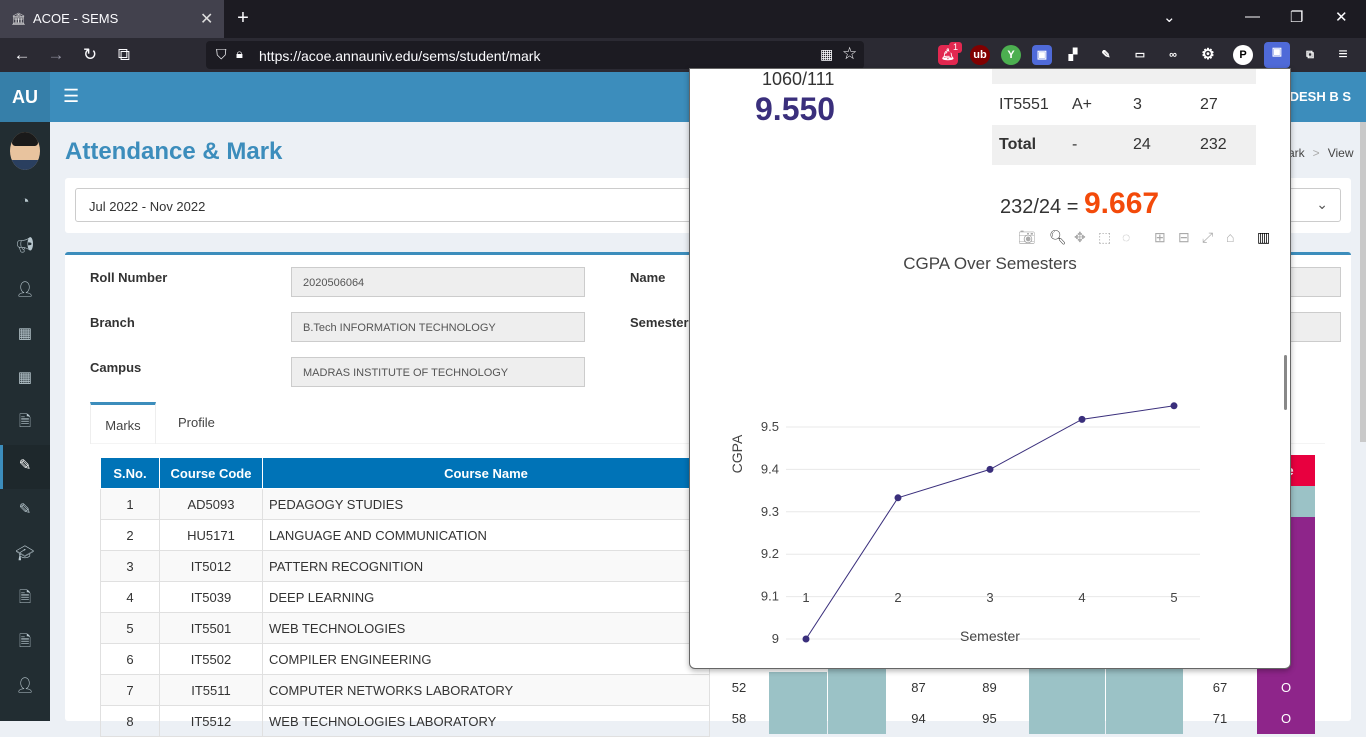 The height and width of the screenshot is (737, 1366). I want to click on minimize-button: —, so click(1252, 16).